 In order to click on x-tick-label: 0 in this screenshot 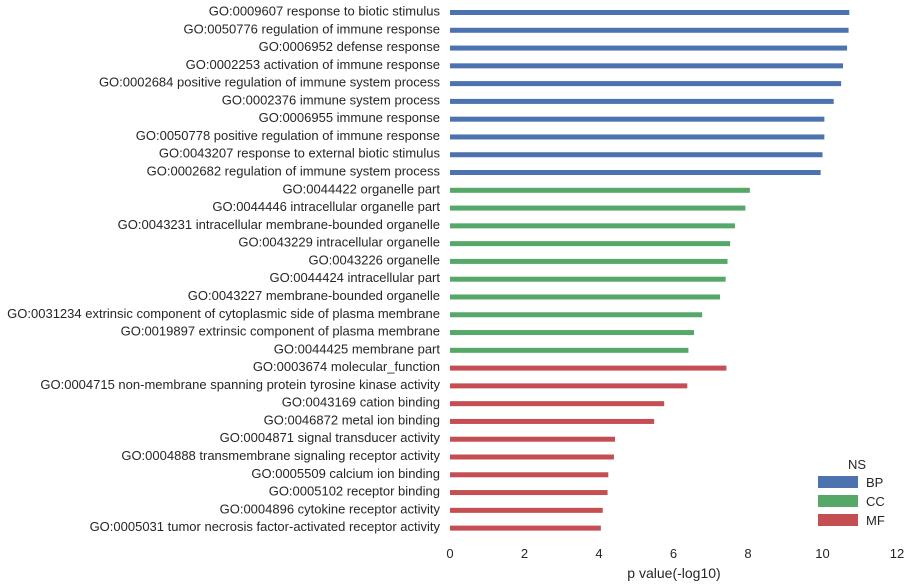, I will do `click(449, 553)`.